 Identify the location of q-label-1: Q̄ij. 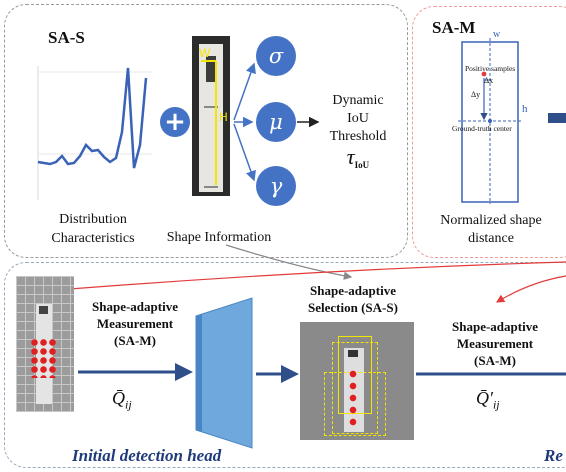
(122, 400).